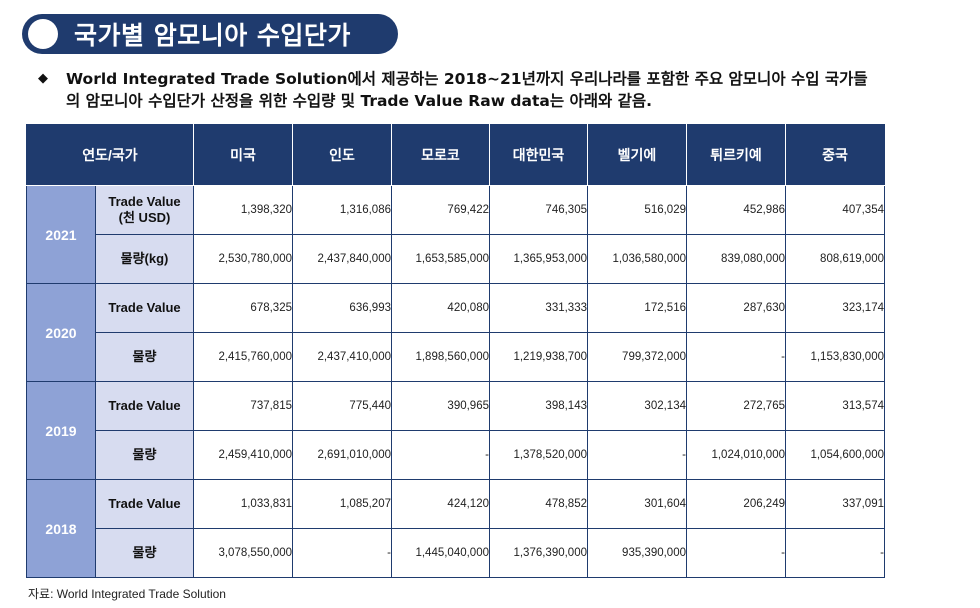 Image resolution: width=980 pixels, height=608 pixels. What do you see at coordinates (736, 455) in the screenshot?
I see `value-cell: 1,024,010,000` at bounding box center [736, 455].